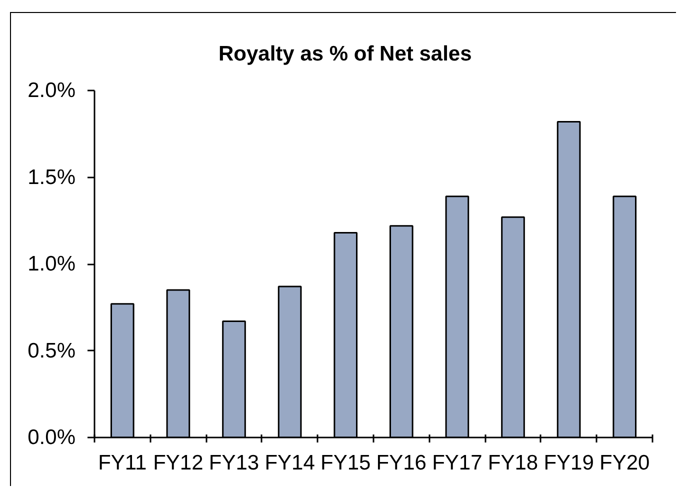  Describe the element at coordinates (52, 350) in the screenshot. I see `y-tick-label: 0.5%` at that location.